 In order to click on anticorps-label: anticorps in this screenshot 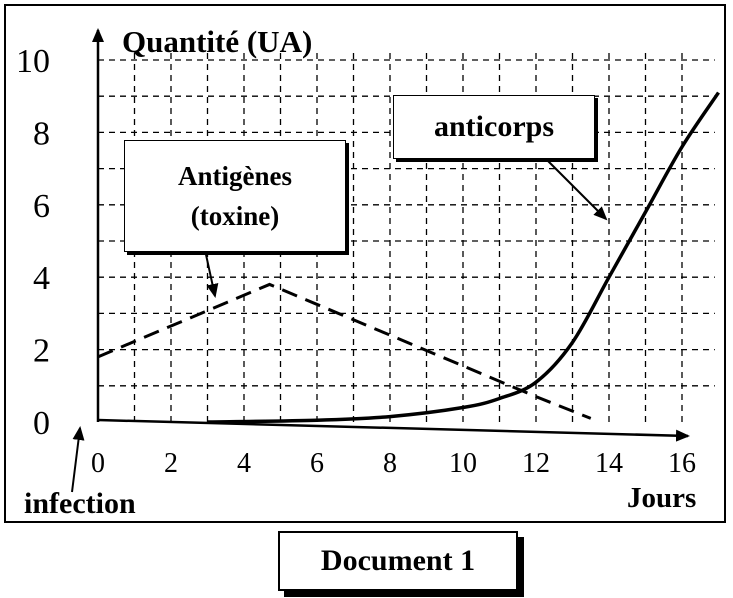, I will do `click(494, 126)`.